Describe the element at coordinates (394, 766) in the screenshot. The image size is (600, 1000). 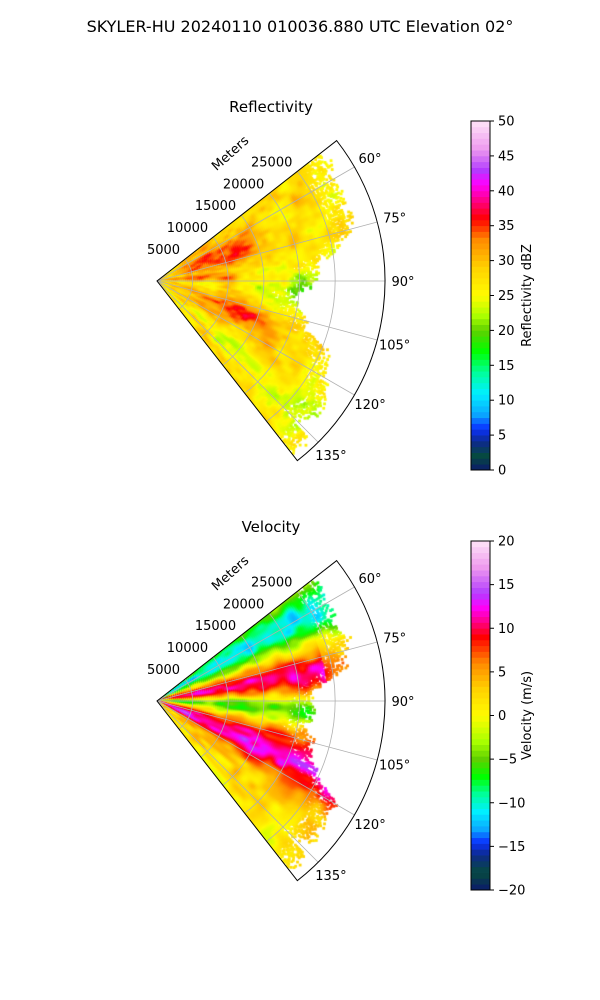
I see `azimuth-tick-label: 105°` at that location.